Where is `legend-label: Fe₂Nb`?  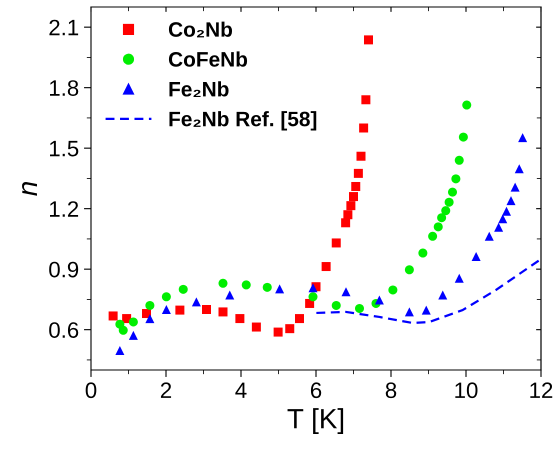
legend-label: Fe₂Nb is located at coordinates (199, 89).